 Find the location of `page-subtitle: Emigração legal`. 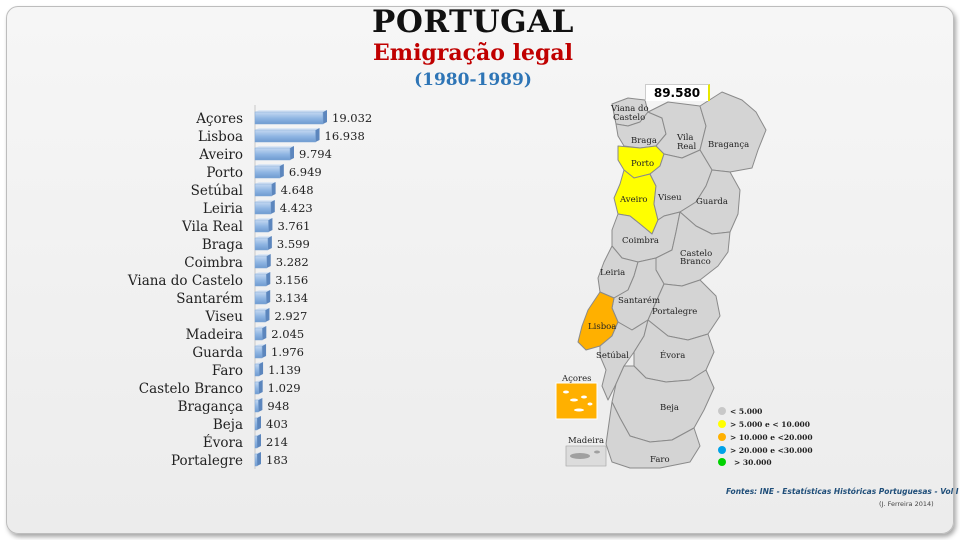

page-subtitle: Emigração legal is located at coordinates (473, 53).